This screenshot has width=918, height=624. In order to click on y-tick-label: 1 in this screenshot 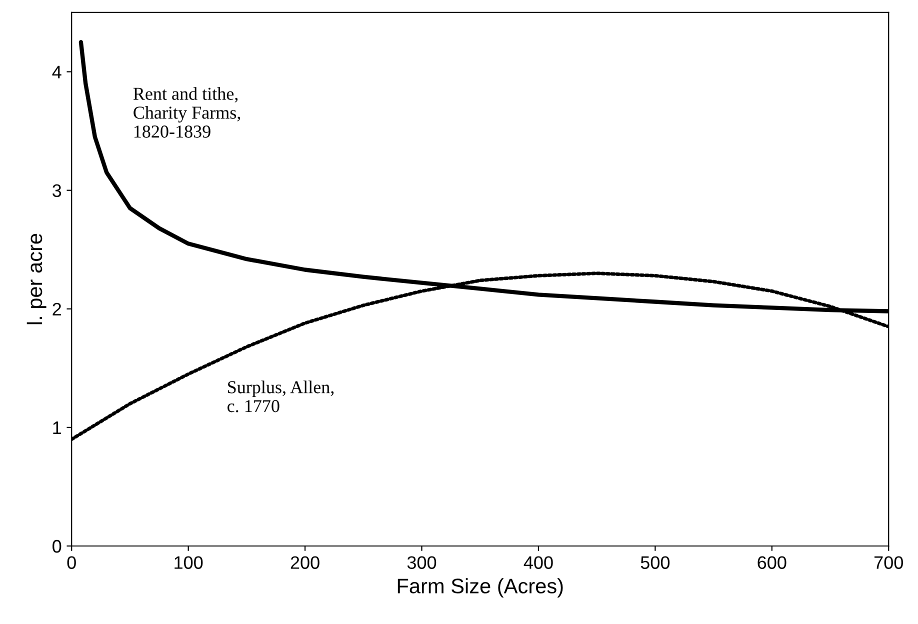, I will do `click(57, 428)`.